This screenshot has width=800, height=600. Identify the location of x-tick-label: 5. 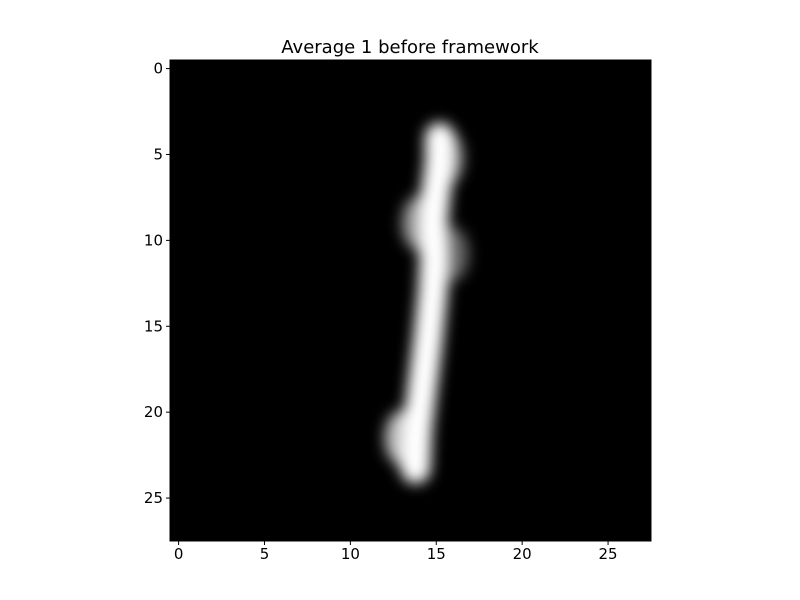
(265, 554).